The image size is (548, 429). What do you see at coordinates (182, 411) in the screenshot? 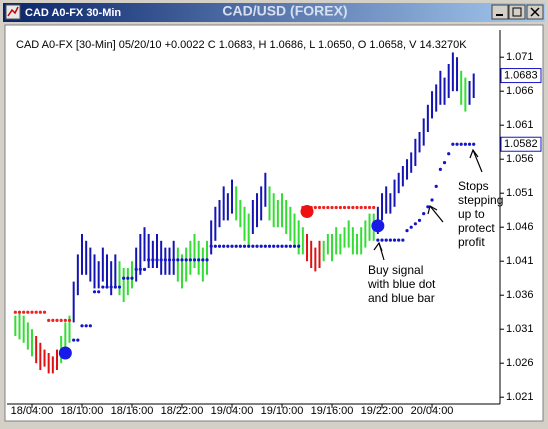
I see `x-tick-label: 18/22:00` at bounding box center [182, 411].